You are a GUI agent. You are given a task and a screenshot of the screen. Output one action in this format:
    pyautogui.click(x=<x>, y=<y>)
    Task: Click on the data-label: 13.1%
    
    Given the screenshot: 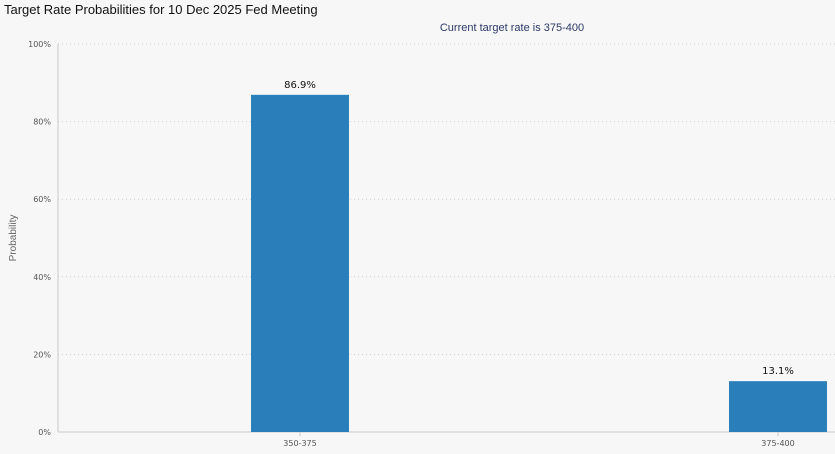 What is the action you would take?
    pyautogui.click(x=778, y=371)
    